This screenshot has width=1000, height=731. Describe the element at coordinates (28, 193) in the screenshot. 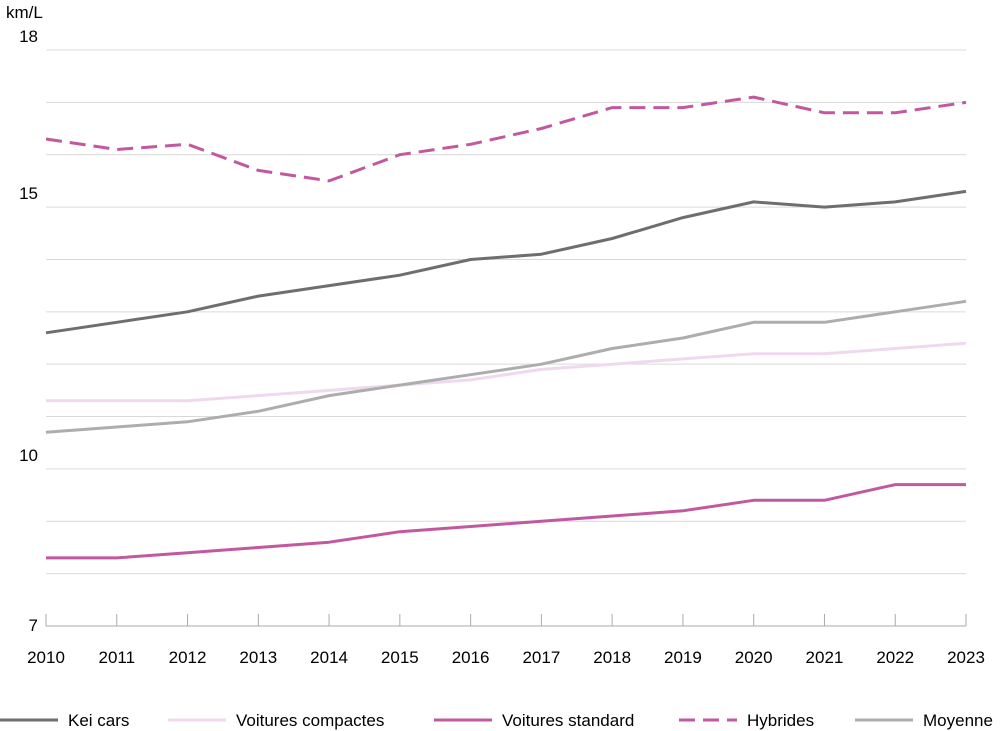

I see `y-tick-label: 15` at that location.